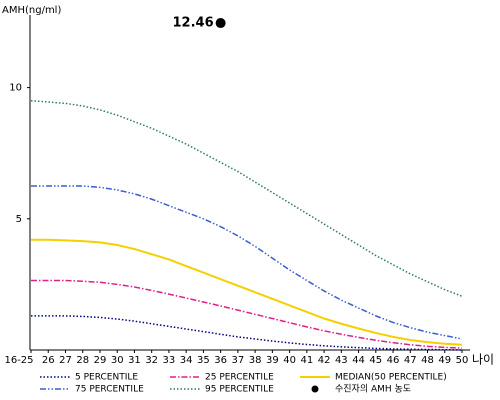 The width and height of the screenshot is (500, 400). Describe the element at coordinates (106, 378) in the screenshot. I see `legend-label: 5 PERCENTILE` at that location.